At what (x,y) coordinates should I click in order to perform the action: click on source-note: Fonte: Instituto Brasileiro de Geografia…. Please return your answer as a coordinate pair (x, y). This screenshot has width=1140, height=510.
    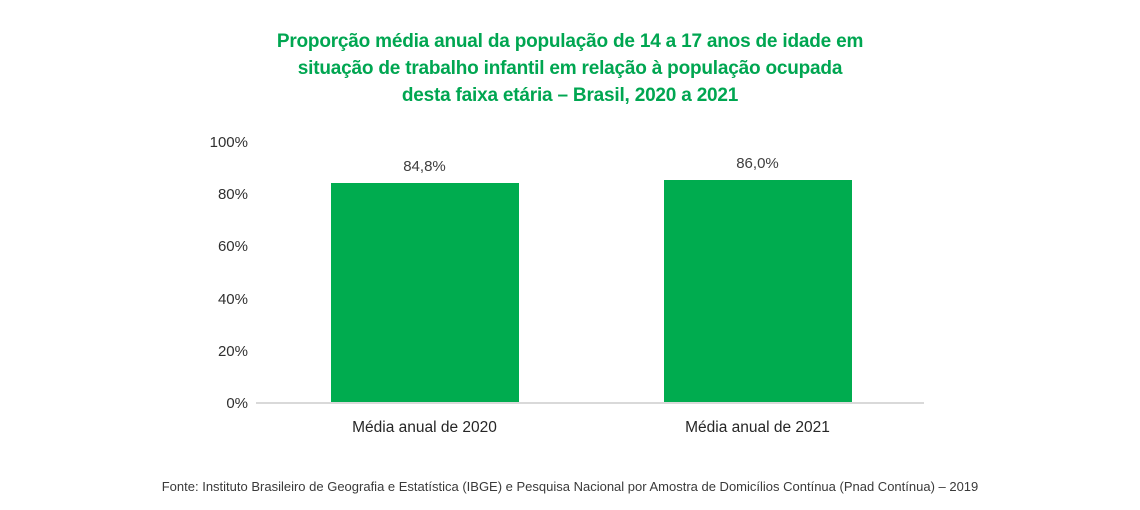
    Looking at the image, I should click on (570, 486).